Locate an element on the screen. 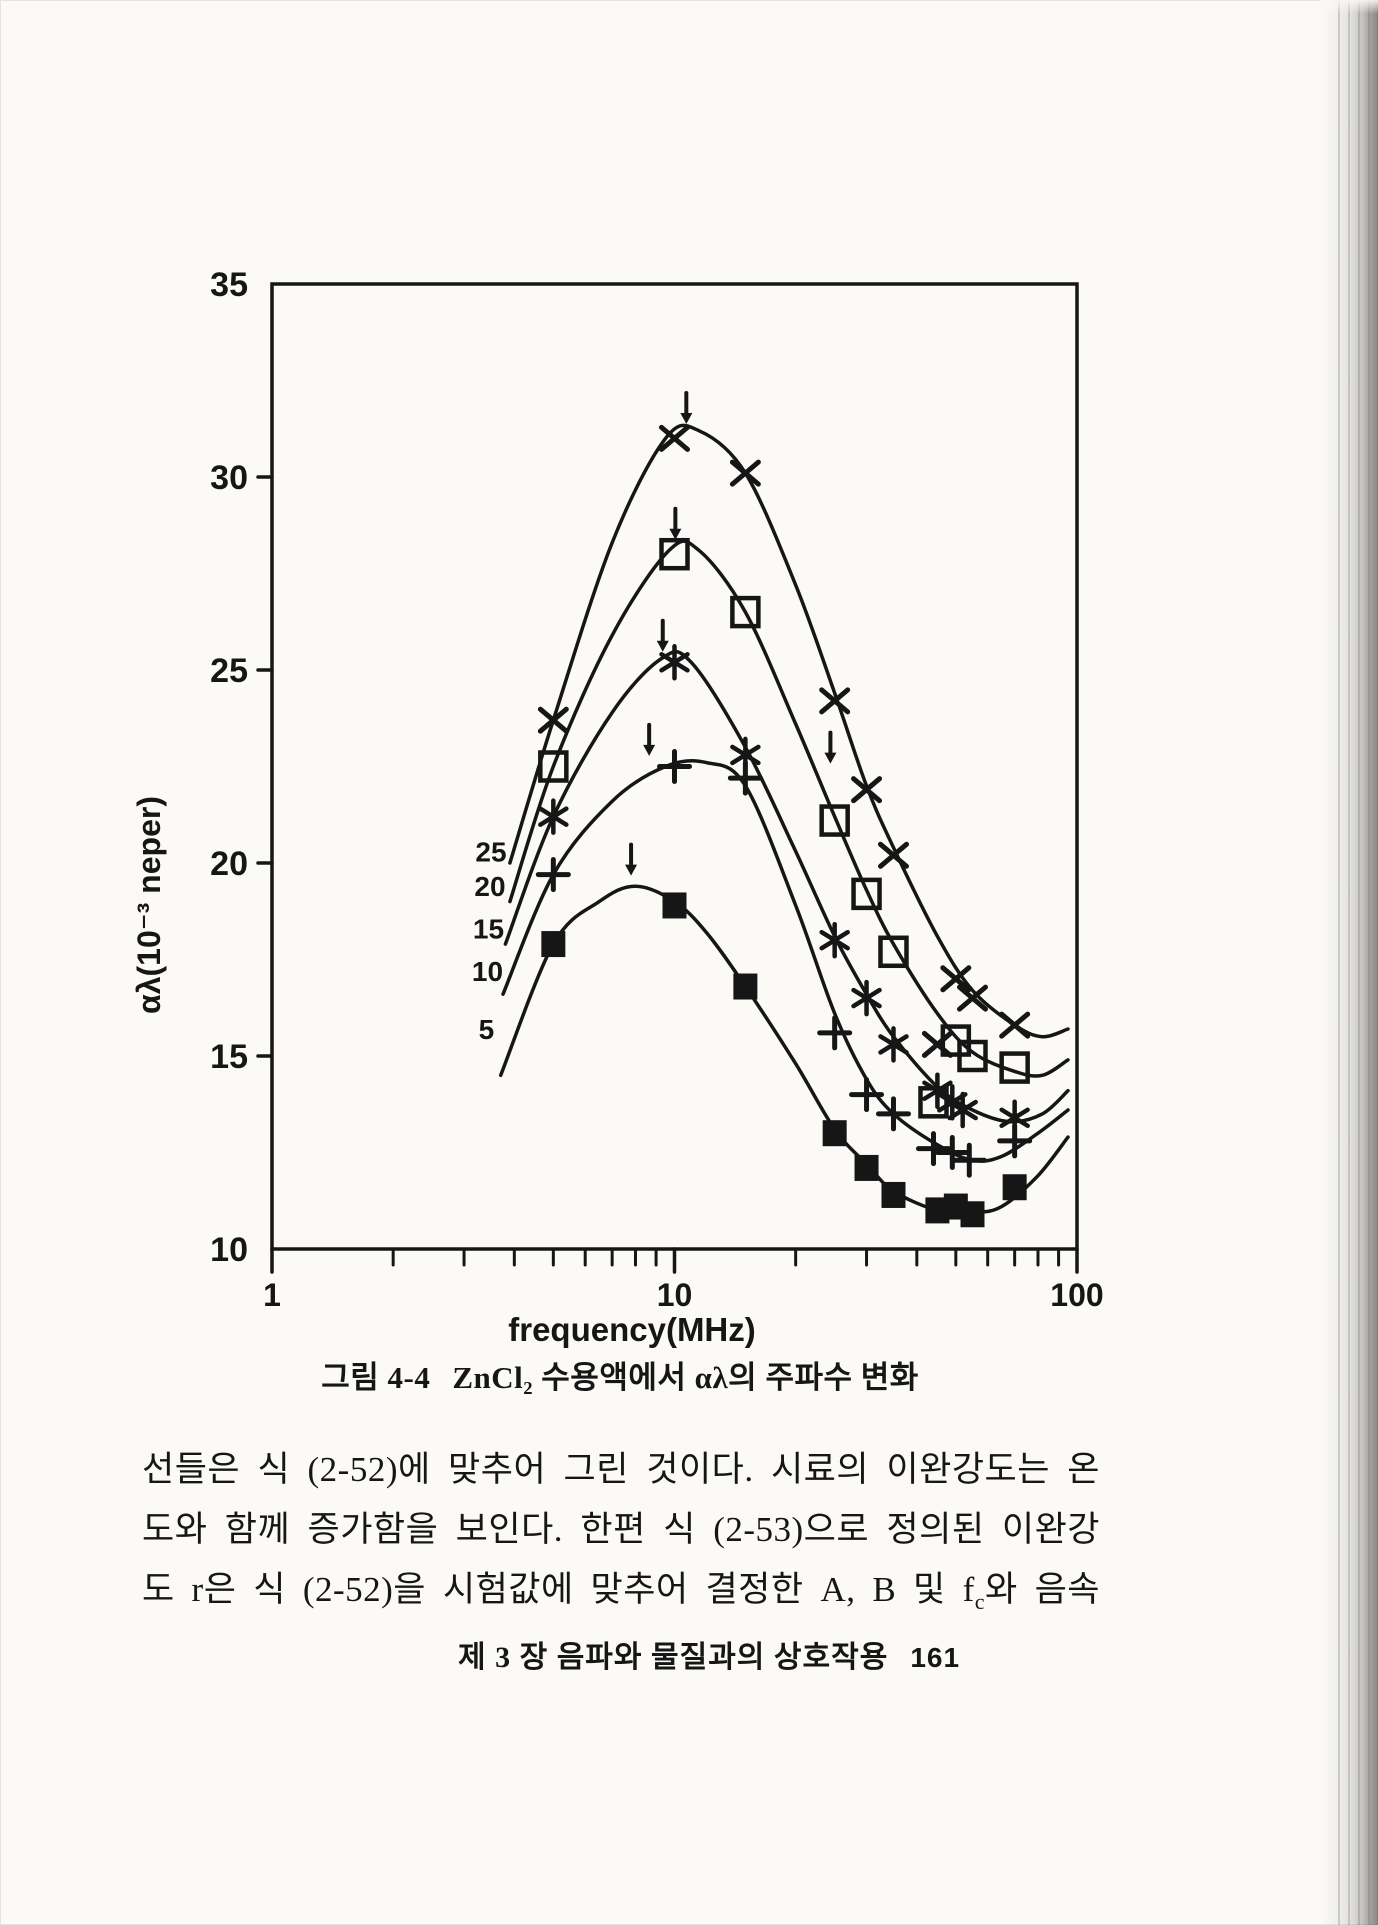 Image resolution: width=1378 pixels, height=1925 pixels. series-5C: 5 is located at coordinates (774, 1056).